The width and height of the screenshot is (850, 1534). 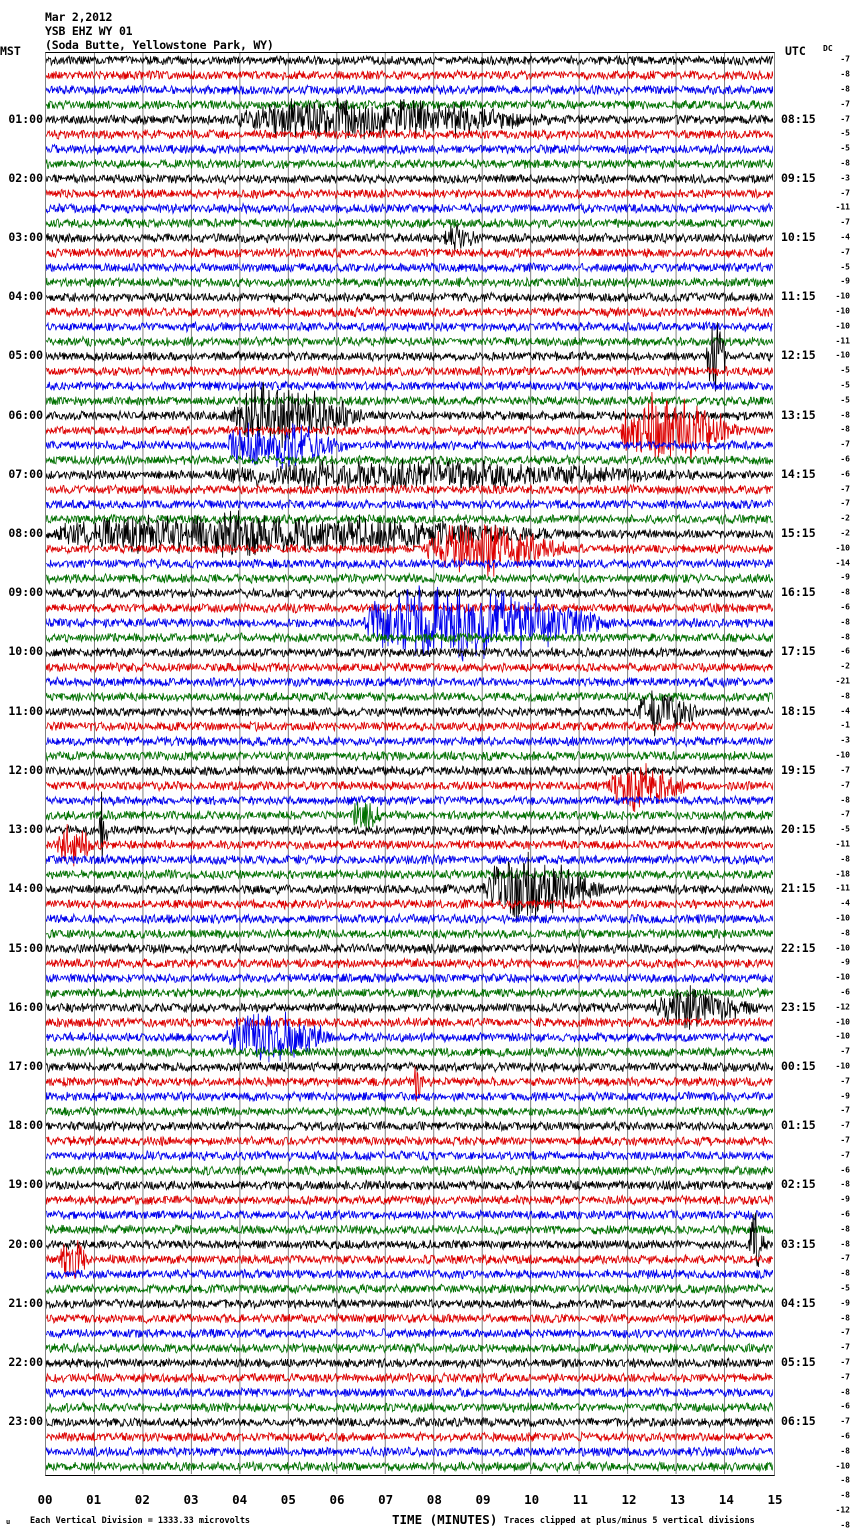 What do you see at coordinates (798, 414) in the screenshot?
I see `utc-time-label: 13:15` at bounding box center [798, 414].